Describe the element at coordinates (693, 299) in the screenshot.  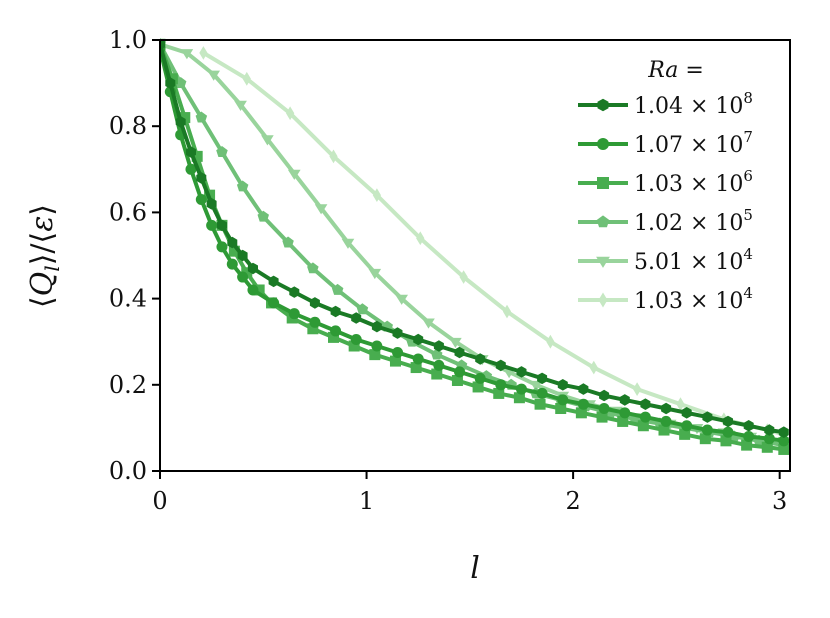
I see `legend-label: 1.03 × 10⁴` at that location.